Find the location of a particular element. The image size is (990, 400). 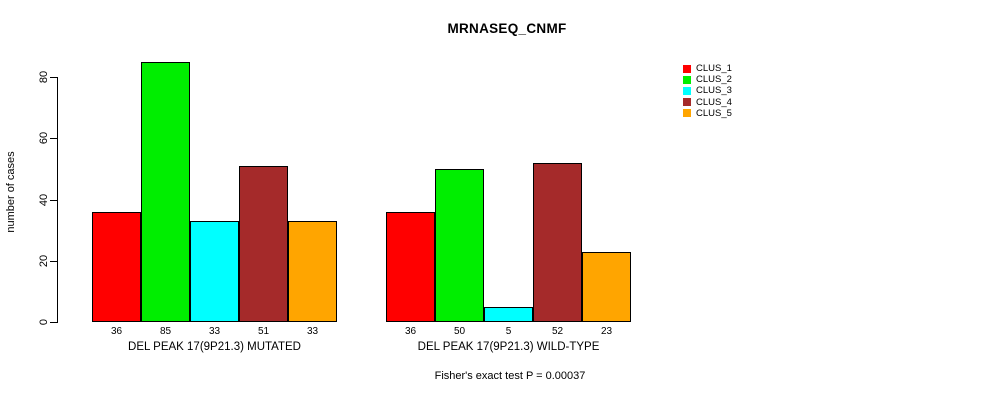

legend-entry: CLUS_2 is located at coordinates (707, 79).